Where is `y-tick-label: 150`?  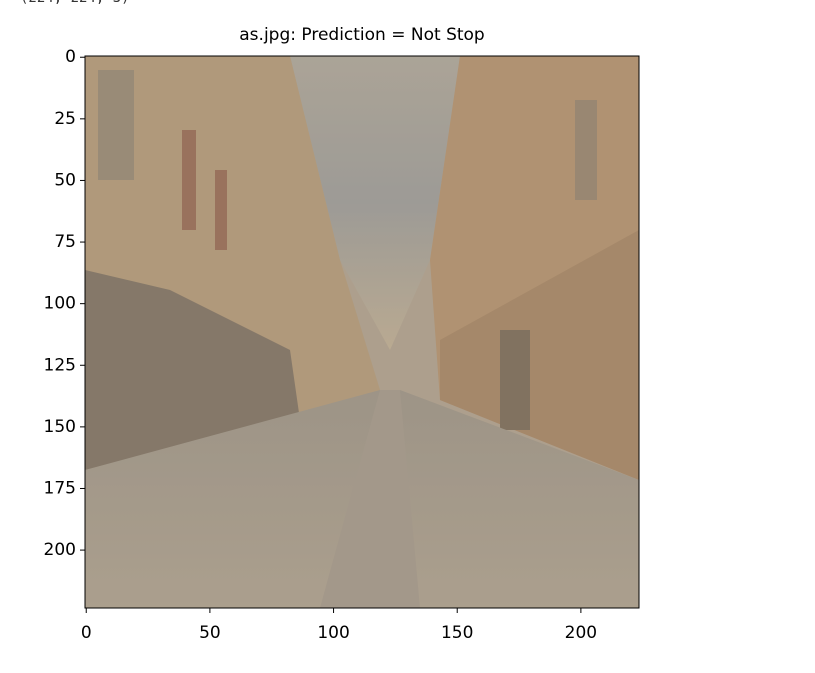 y-tick-label: 150 is located at coordinates (60, 427).